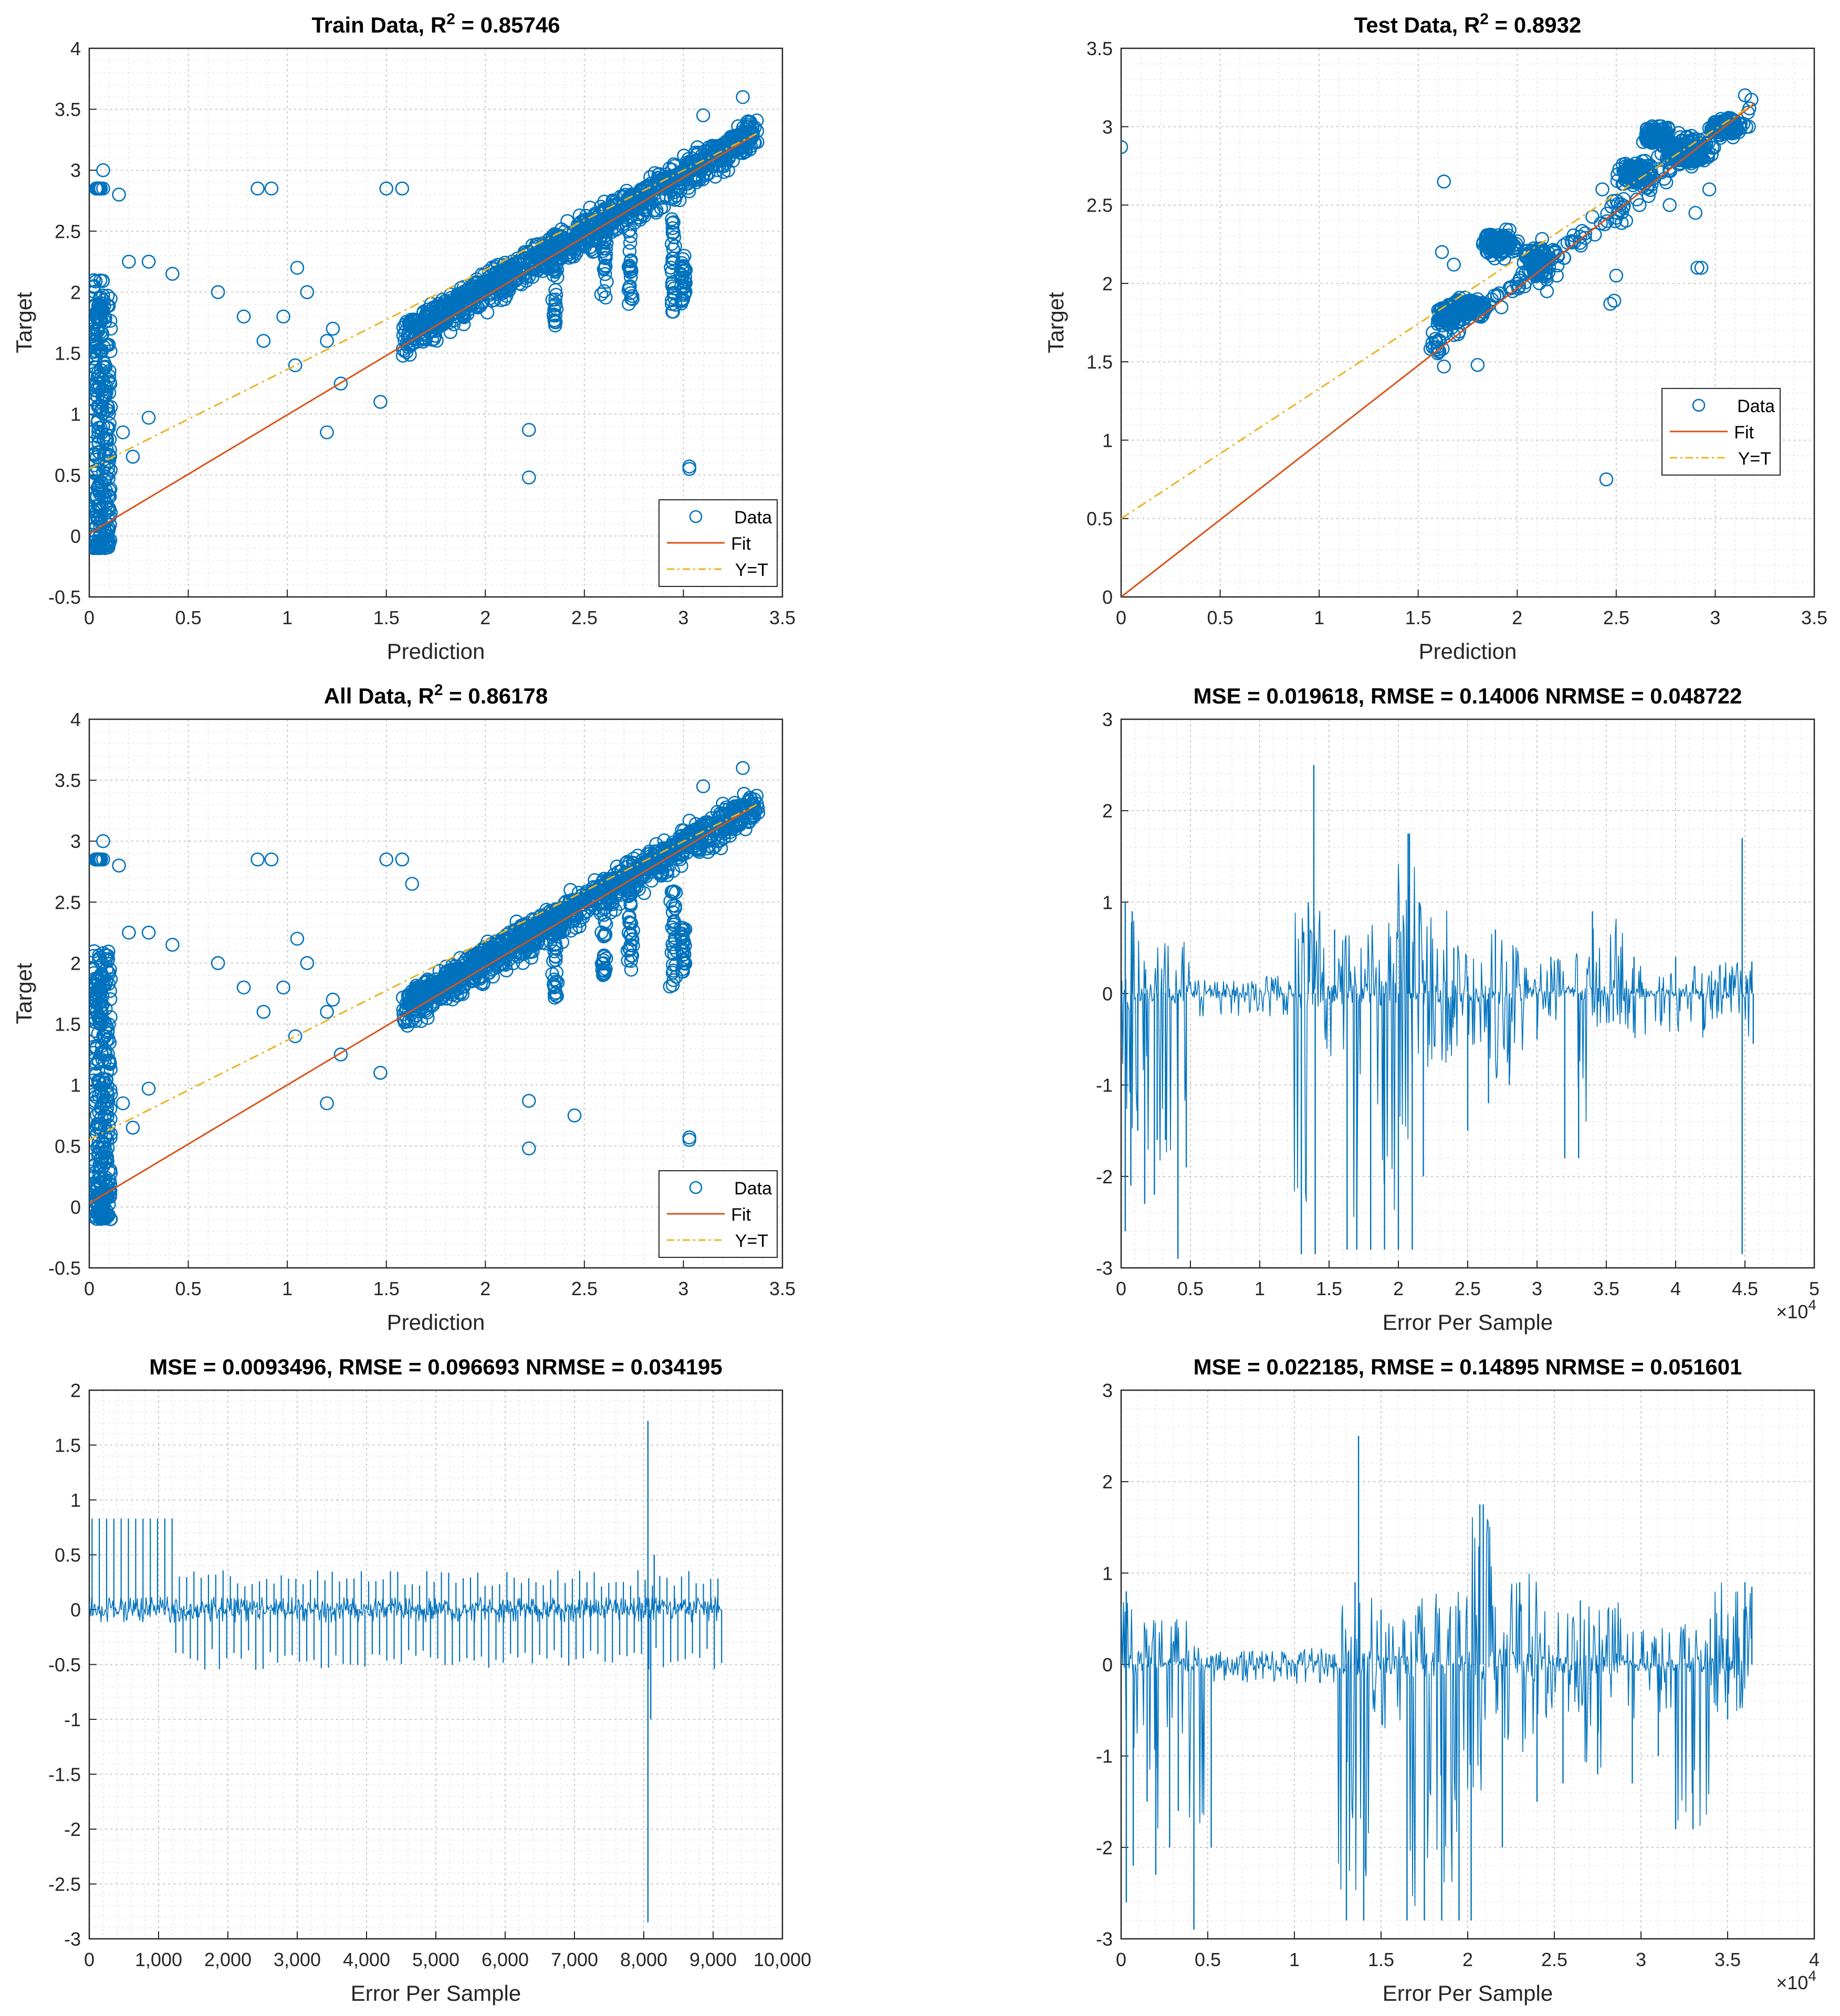 Image resolution: width=1840 pixels, height=2016 pixels. I want to click on legend-data-marker, so click(1699, 405).